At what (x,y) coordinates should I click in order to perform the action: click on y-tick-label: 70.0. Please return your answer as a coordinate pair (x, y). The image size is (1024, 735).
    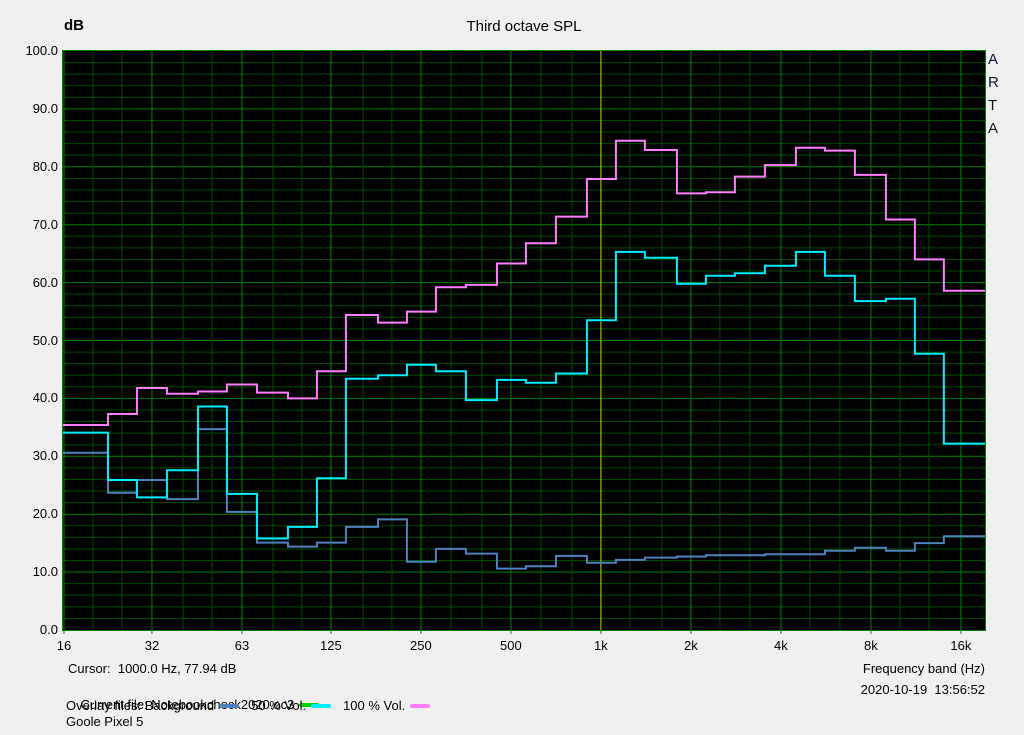
    Looking at the image, I should click on (45, 224).